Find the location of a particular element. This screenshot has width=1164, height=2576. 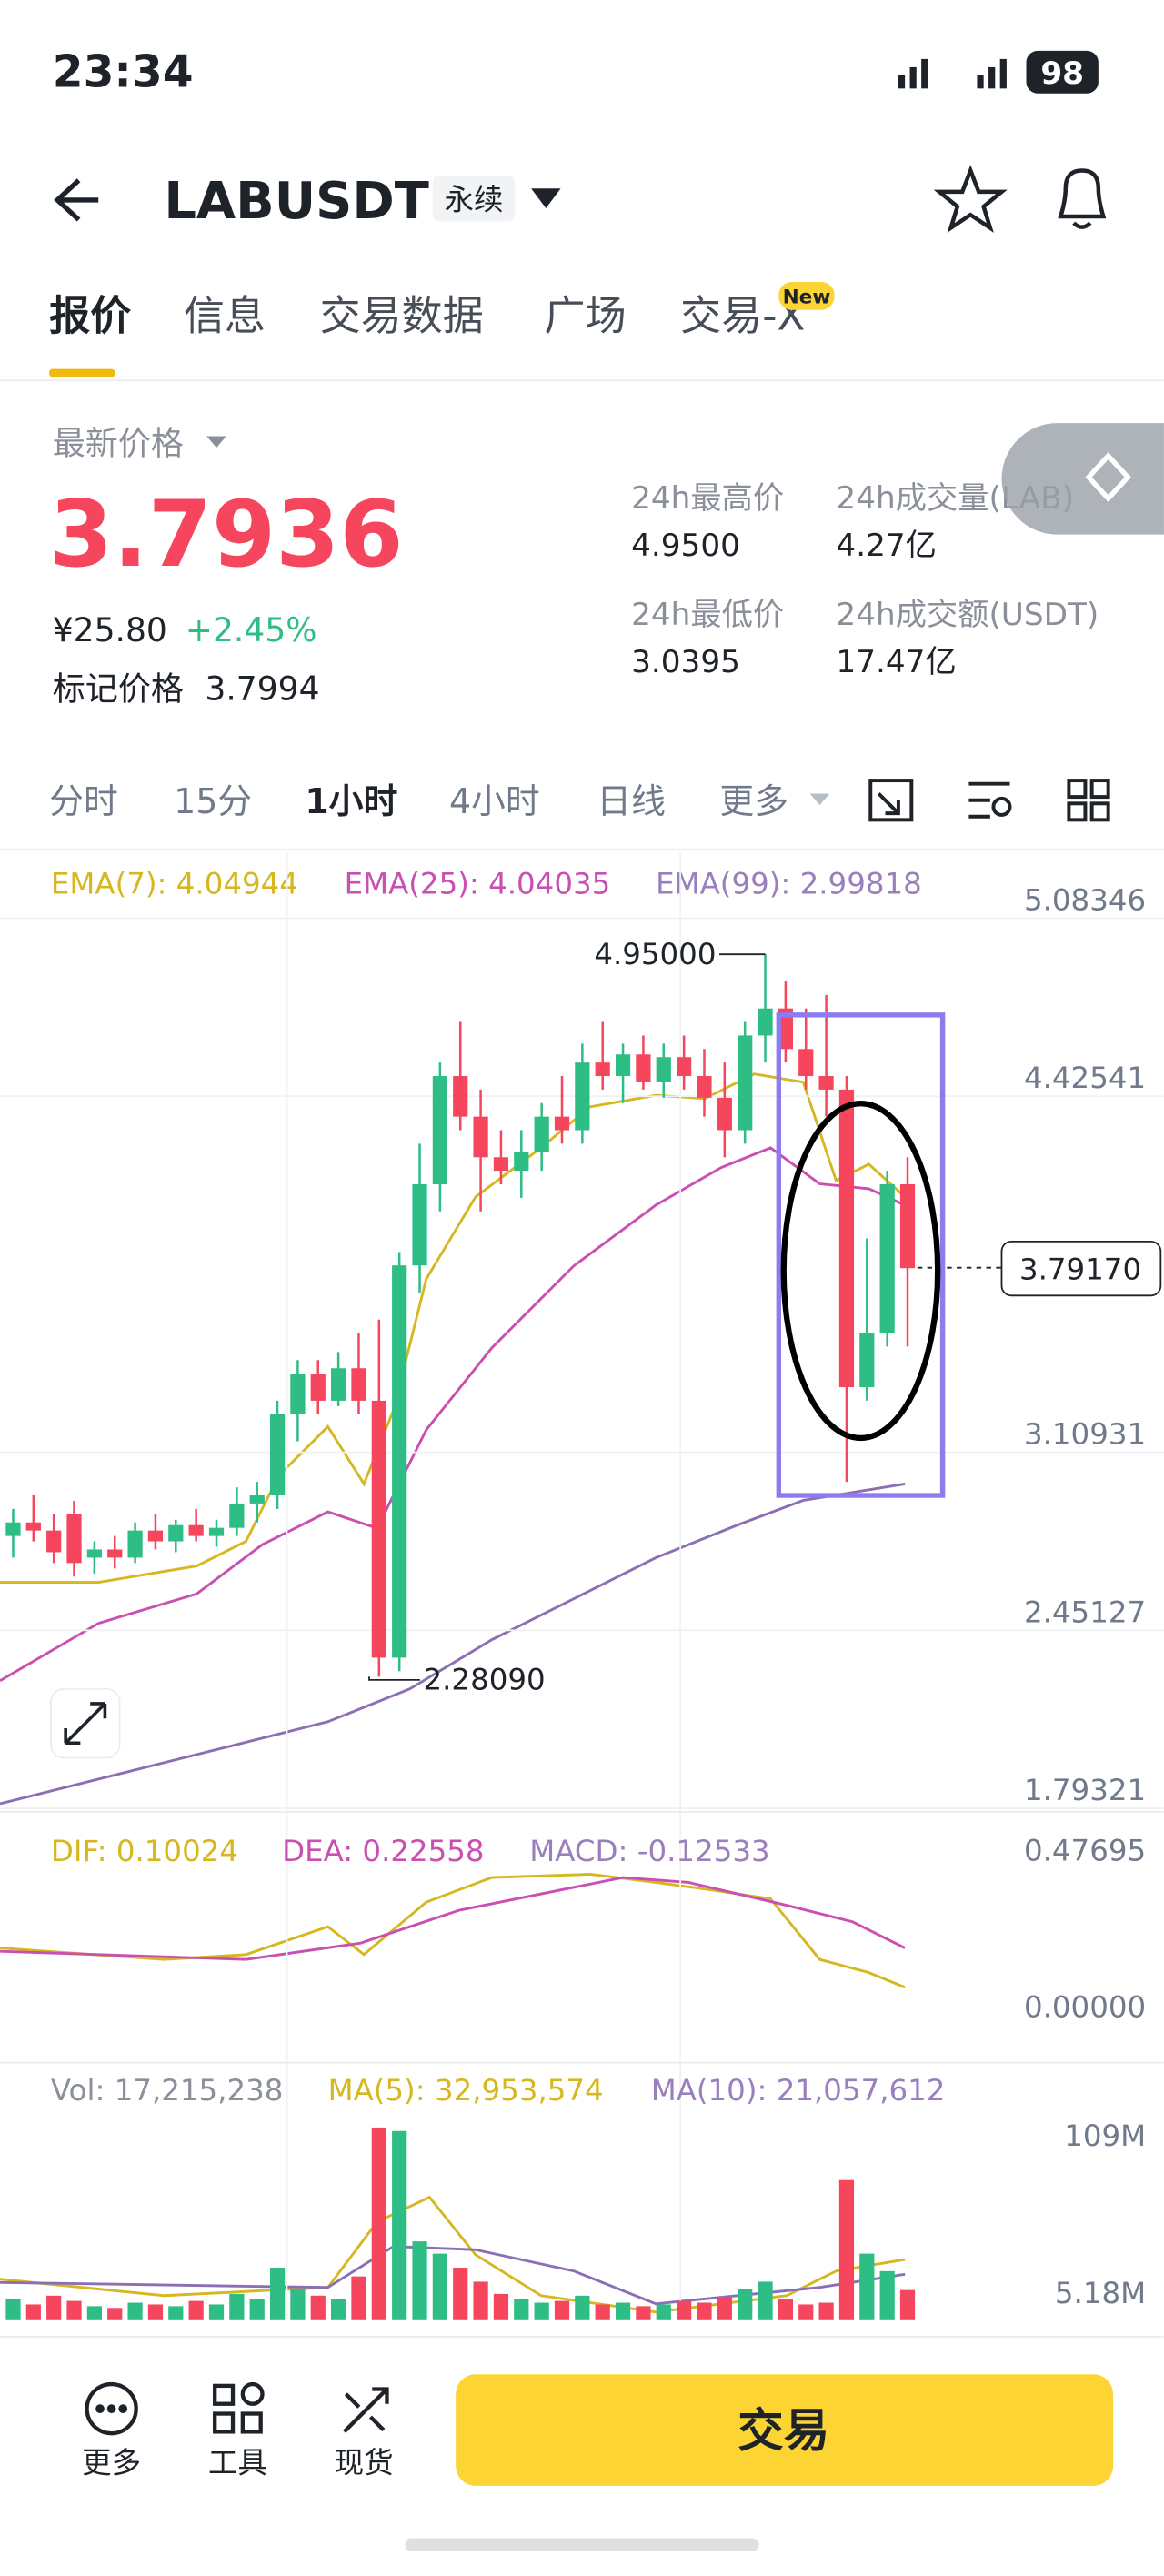

tab: 交易数据 is located at coordinates (402, 315).